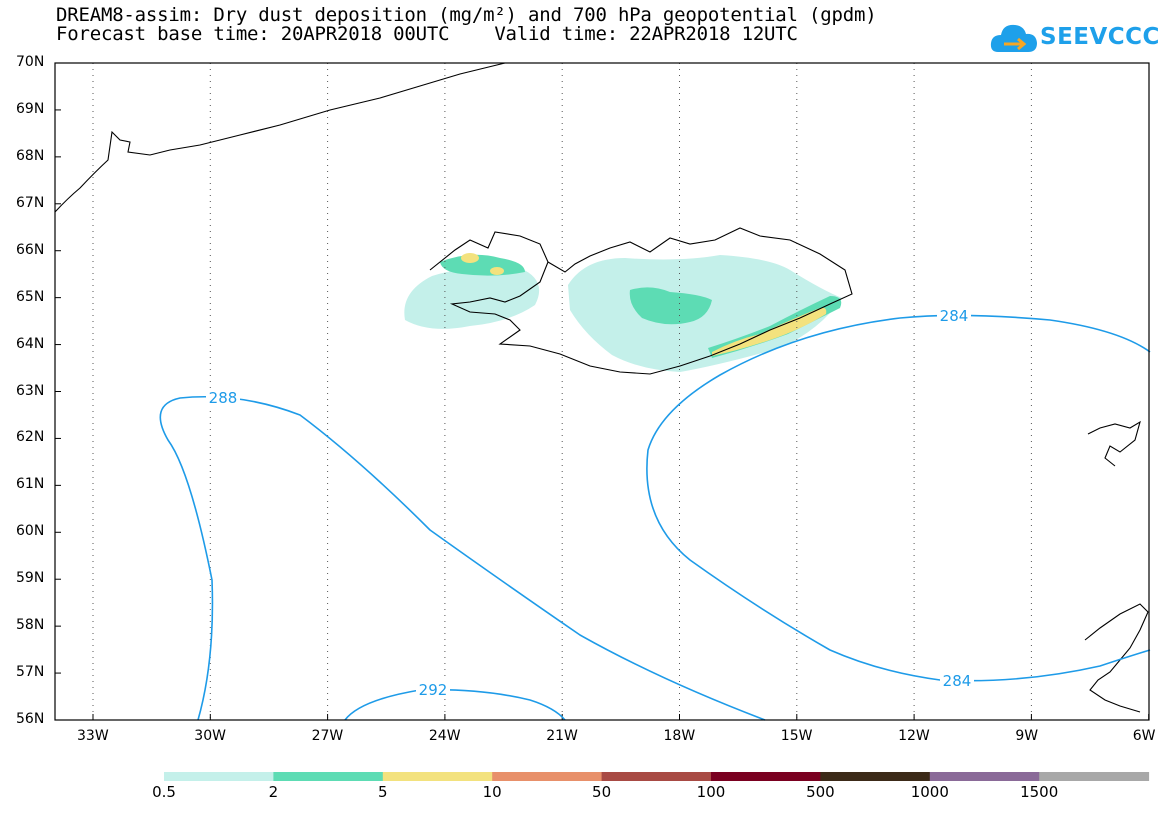 This screenshot has height=815, width=1175. Describe the element at coordinates (470, 258) in the screenshot. I see `dust-area-high-nw` at that location.